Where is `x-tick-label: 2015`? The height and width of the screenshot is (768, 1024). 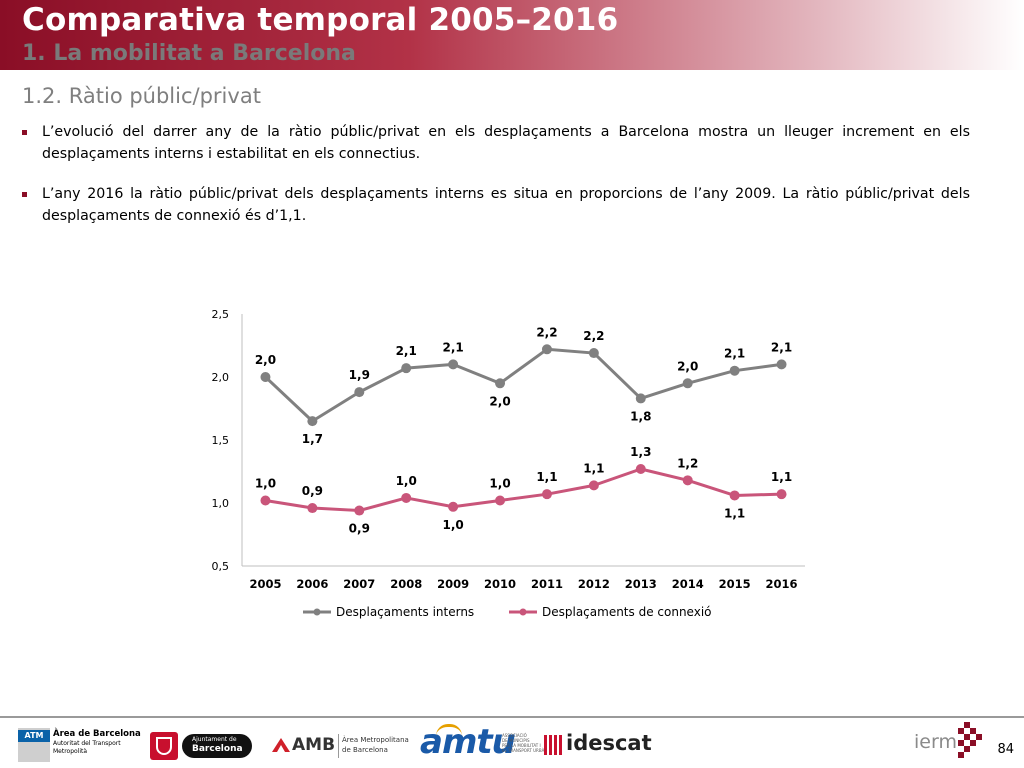 x-tick-label: 2015 is located at coordinates (735, 584).